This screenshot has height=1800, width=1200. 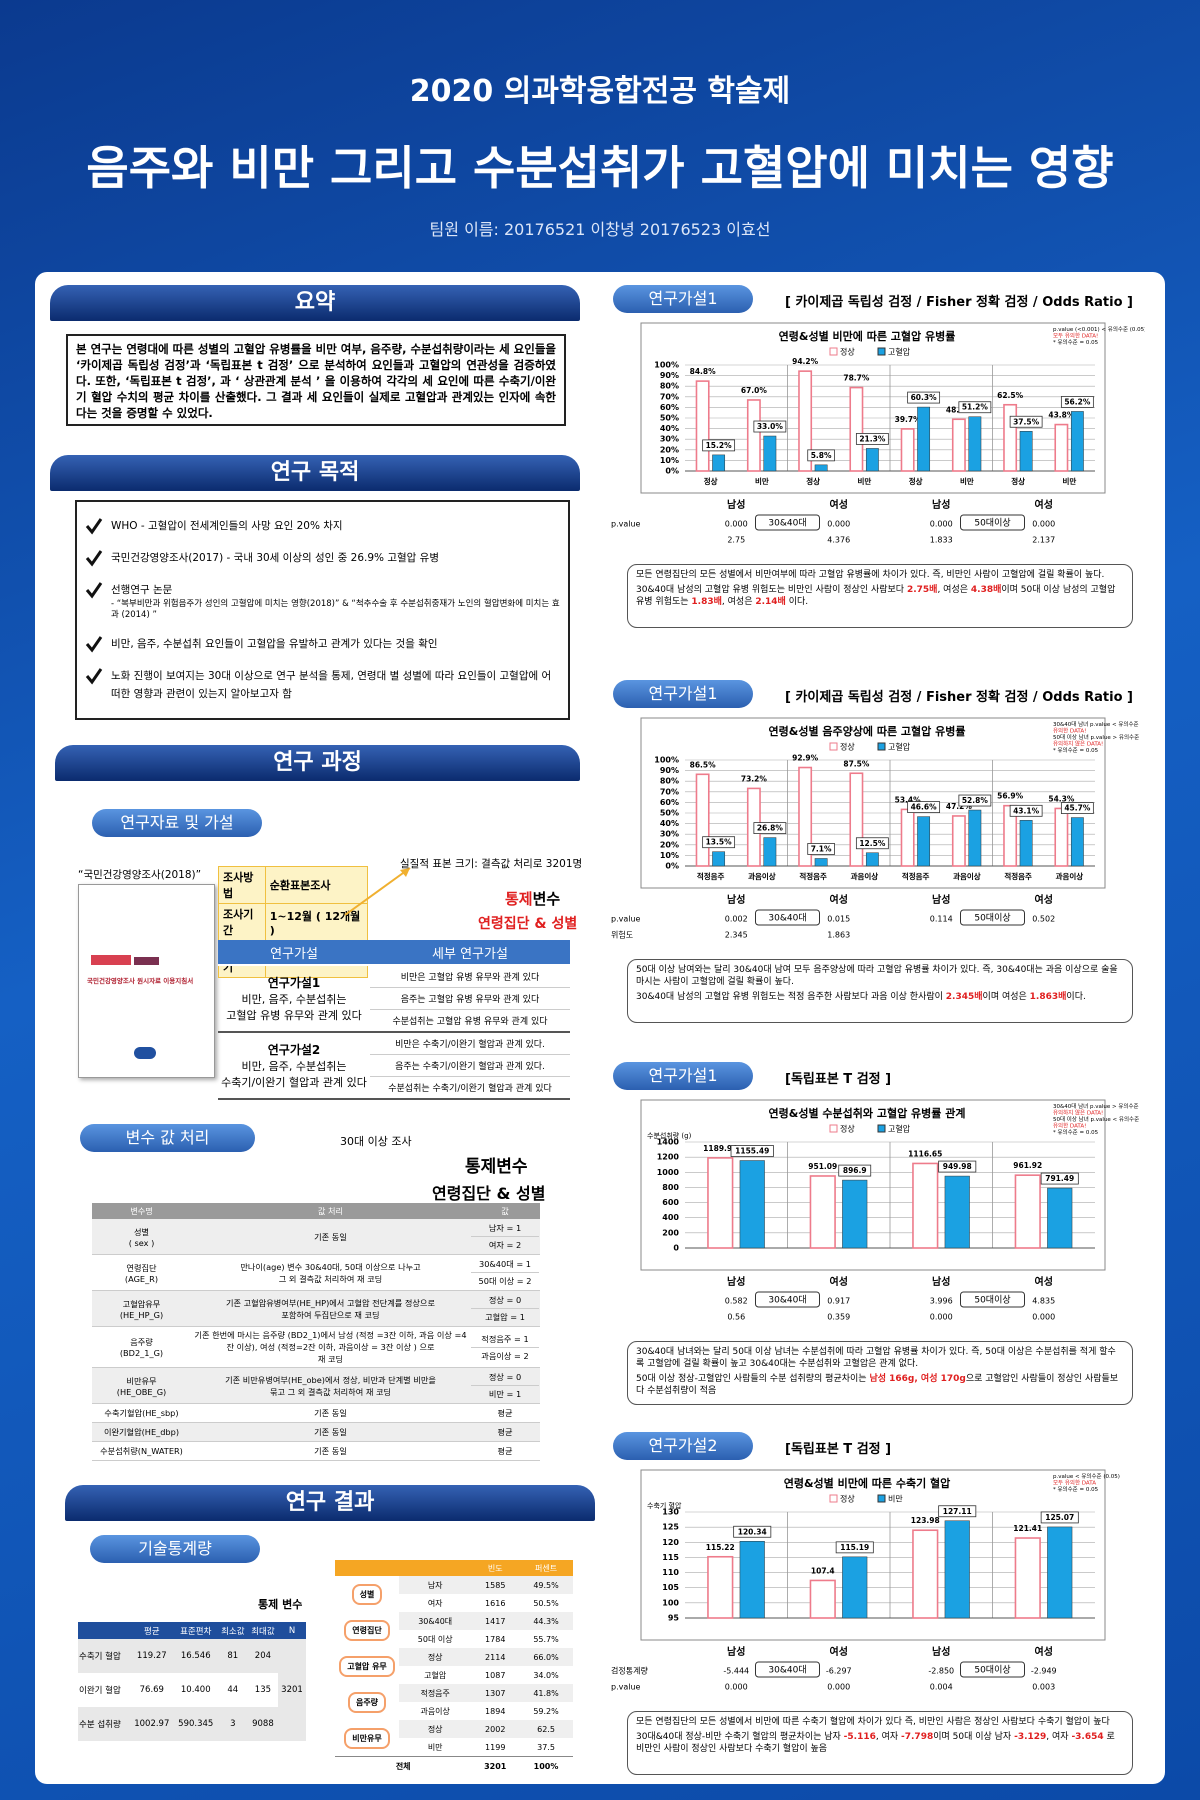 What do you see at coordinates (941, 1671) in the screenshot?
I see `row-value: -2.850` at bounding box center [941, 1671].